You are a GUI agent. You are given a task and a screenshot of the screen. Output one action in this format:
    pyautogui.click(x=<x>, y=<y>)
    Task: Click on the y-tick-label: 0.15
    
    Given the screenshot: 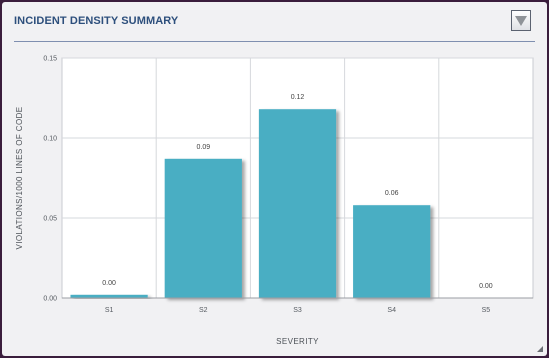 What is the action you would take?
    pyautogui.click(x=50, y=59)
    